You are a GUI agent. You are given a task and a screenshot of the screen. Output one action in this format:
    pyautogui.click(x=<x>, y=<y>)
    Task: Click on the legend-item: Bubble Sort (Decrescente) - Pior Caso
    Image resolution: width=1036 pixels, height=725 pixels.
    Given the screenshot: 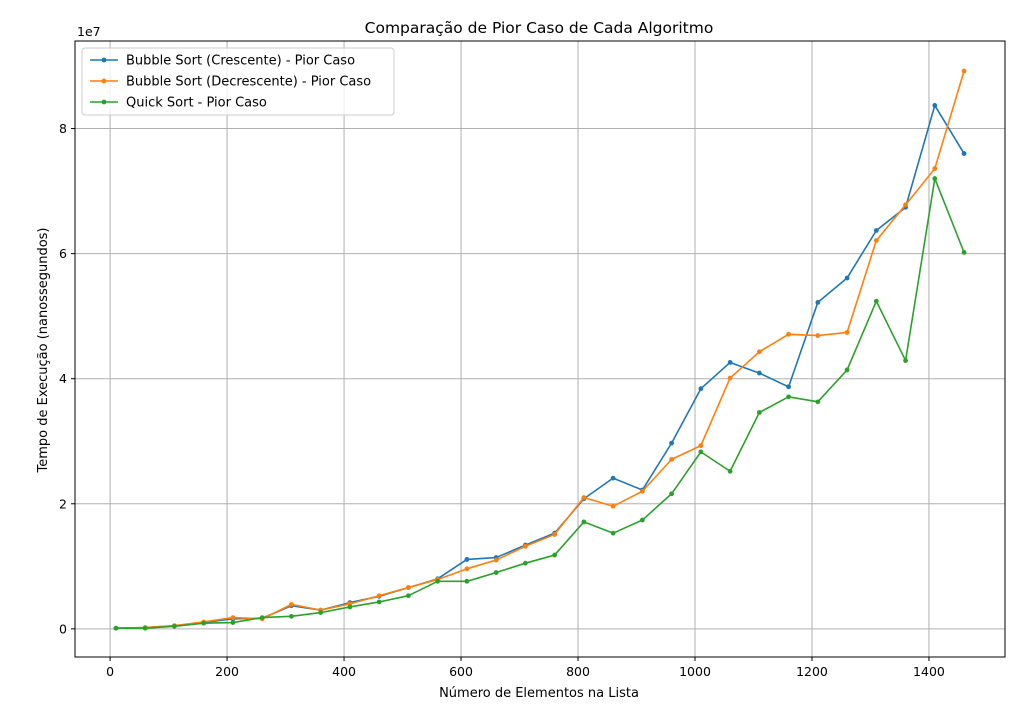 What is the action you would take?
    pyautogui.click(x=230, y=82)
    